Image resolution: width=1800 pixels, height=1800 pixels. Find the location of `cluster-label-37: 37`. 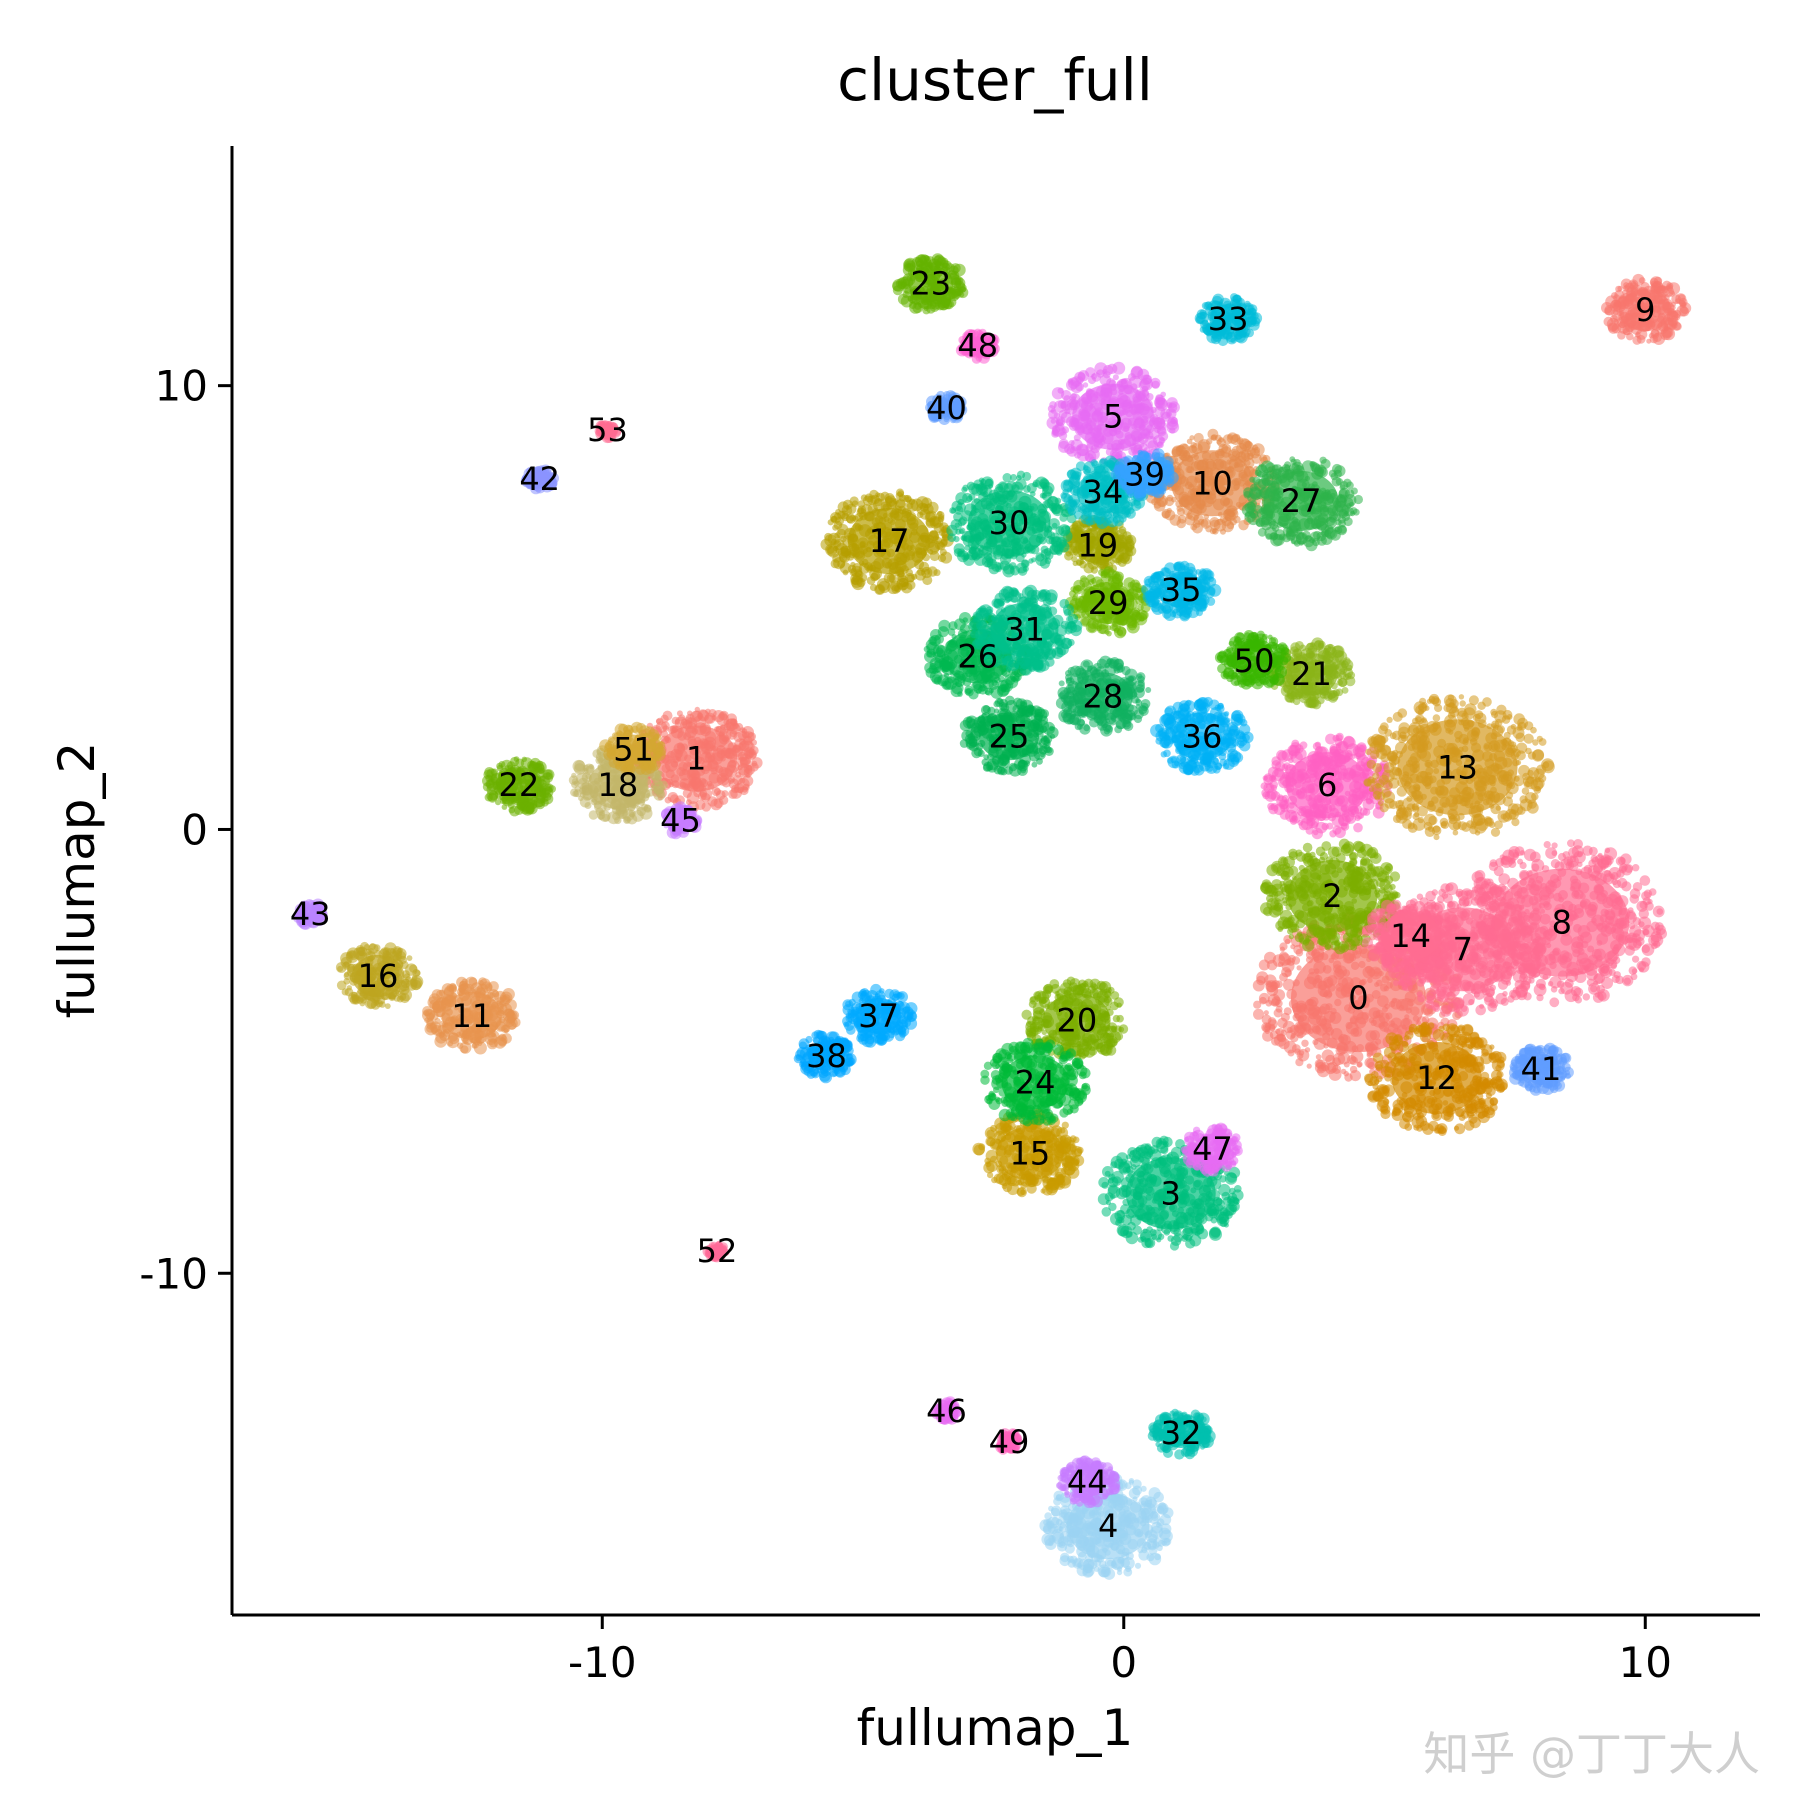

cluster-label-37: 37 is located at coordinates (878, 1016).